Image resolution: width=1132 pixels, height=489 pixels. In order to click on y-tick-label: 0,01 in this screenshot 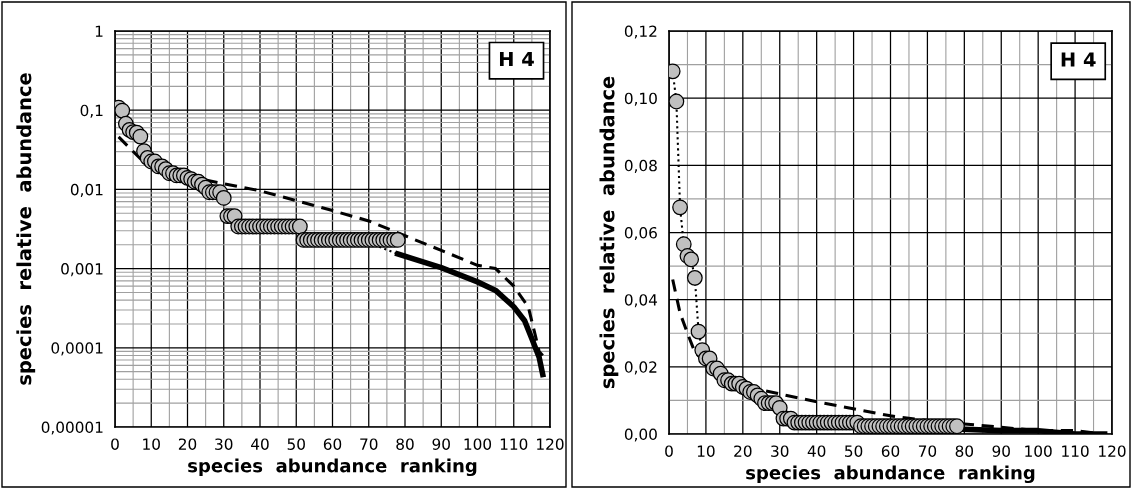, I will do `click(86, 190)`.